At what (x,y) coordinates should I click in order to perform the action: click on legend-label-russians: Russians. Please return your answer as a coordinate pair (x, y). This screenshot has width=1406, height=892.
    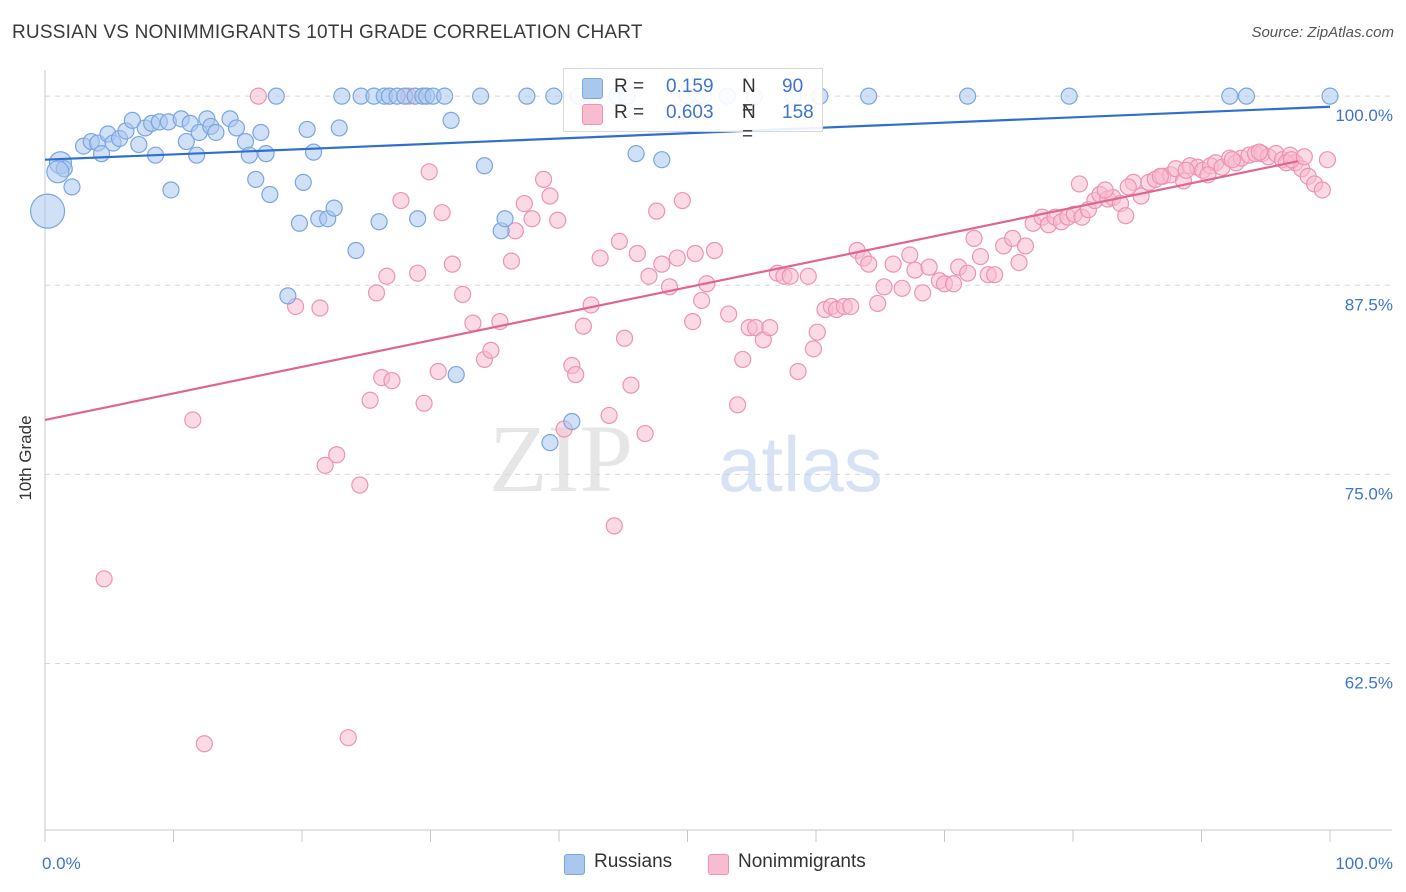
    Looking at the image, I should click on (633, 861).